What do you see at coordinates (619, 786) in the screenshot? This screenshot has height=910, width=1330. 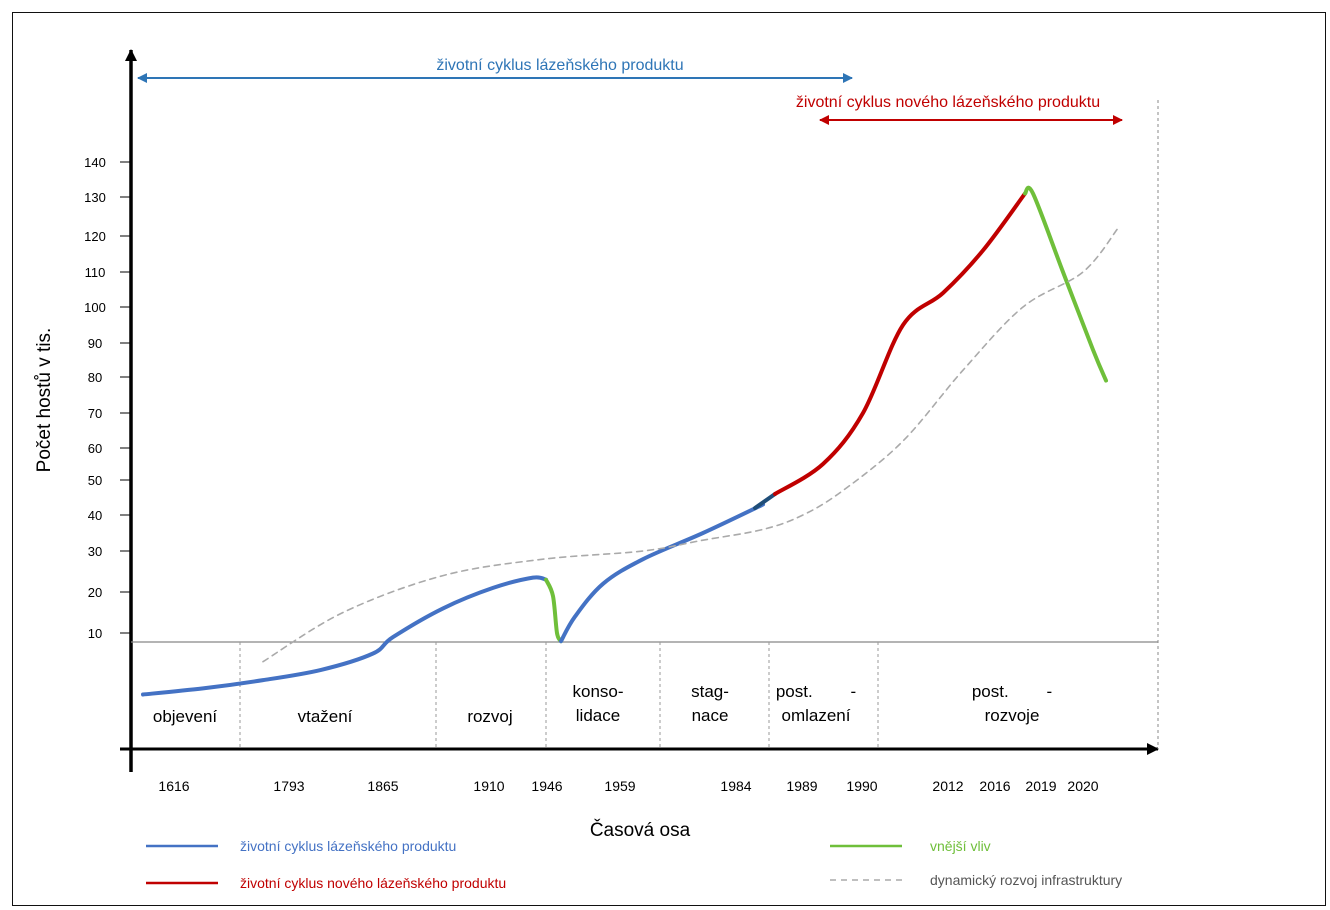 I see `x-tick-label: 1959` at bounding box center [619, 786].